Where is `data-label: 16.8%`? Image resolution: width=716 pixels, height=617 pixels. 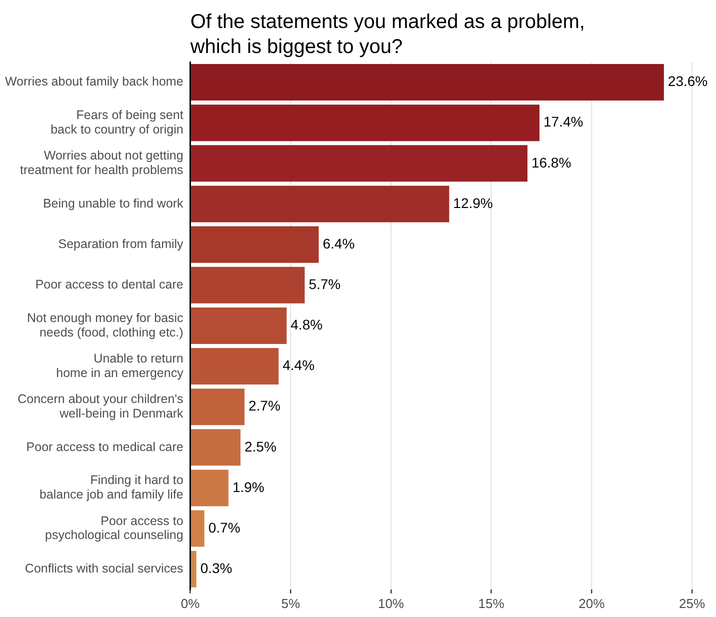
data-label: 16.8% is located at coordinates (551, 162).